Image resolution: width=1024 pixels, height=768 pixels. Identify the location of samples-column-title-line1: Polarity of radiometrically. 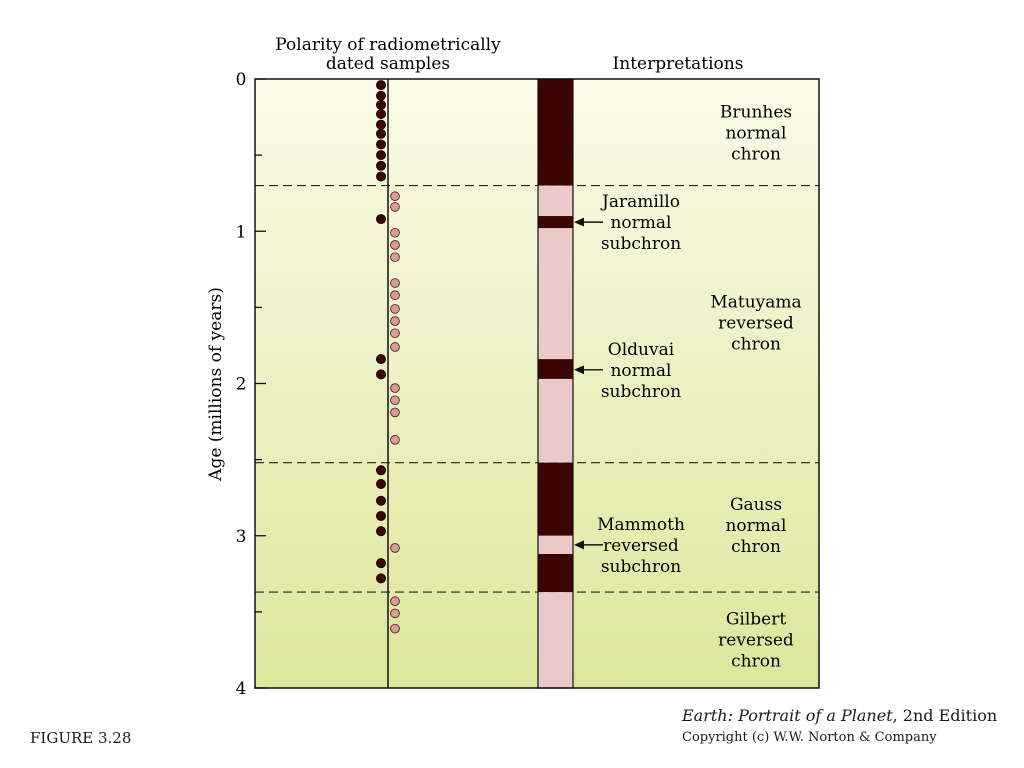
(388, 45).